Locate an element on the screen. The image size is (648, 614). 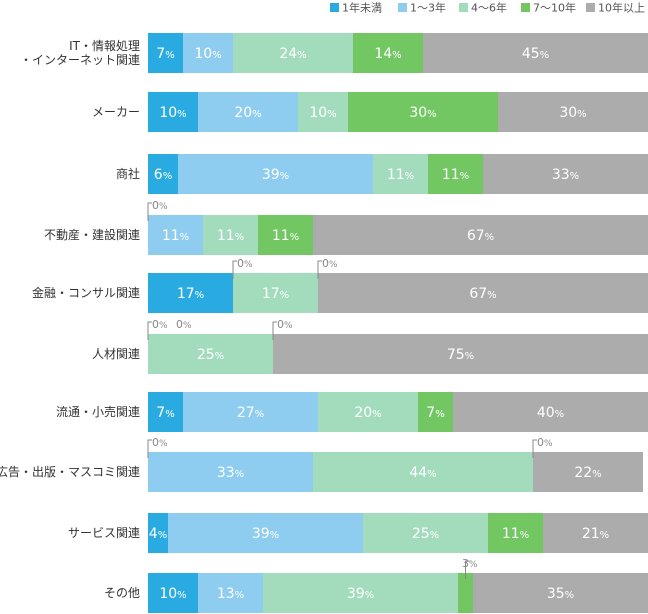
data-label: 75% is located at coordinates (460, 355).